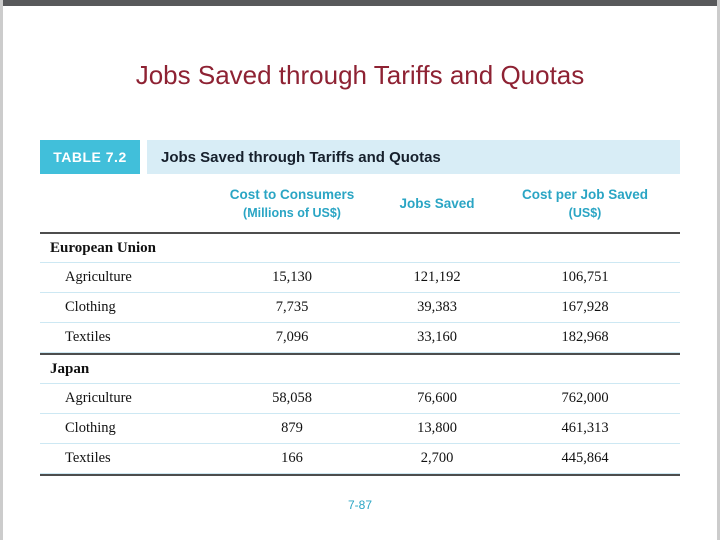  I want to click on cell-cost-to-consumers: 15,130, so click(292, 277).